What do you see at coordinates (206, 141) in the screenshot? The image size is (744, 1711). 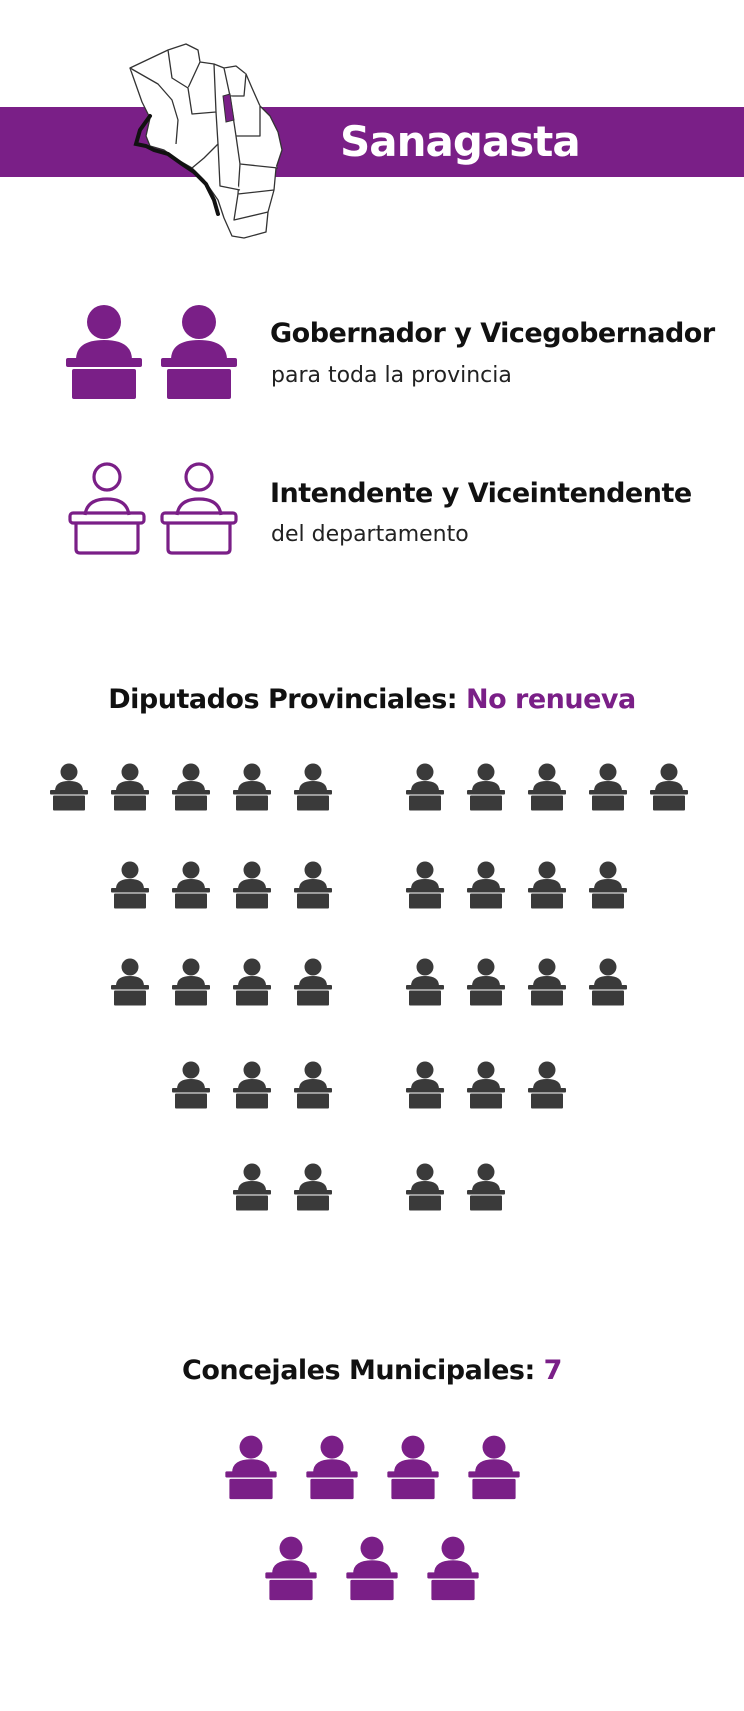 I see `province-map-icon` at bounding box center [206, 141].